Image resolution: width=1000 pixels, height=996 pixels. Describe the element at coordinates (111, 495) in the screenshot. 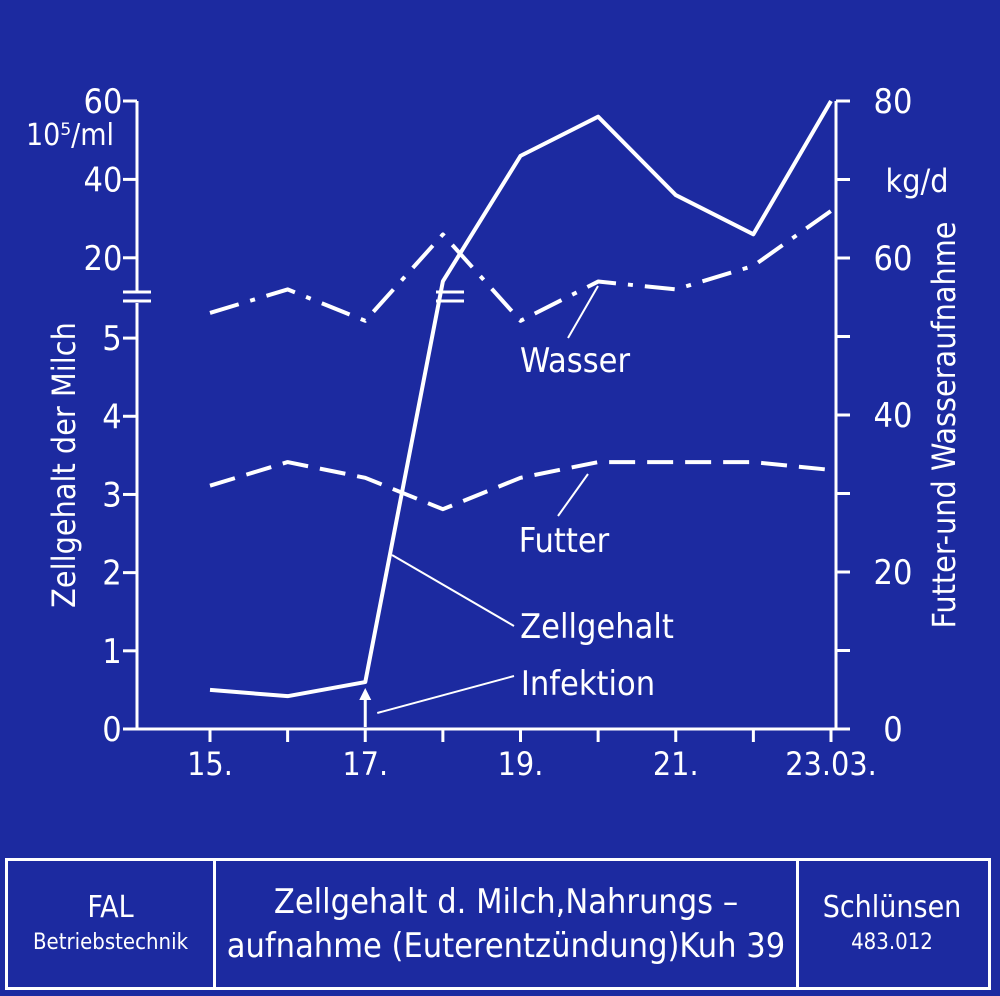

I see `left-tick-label: 3` at that location.